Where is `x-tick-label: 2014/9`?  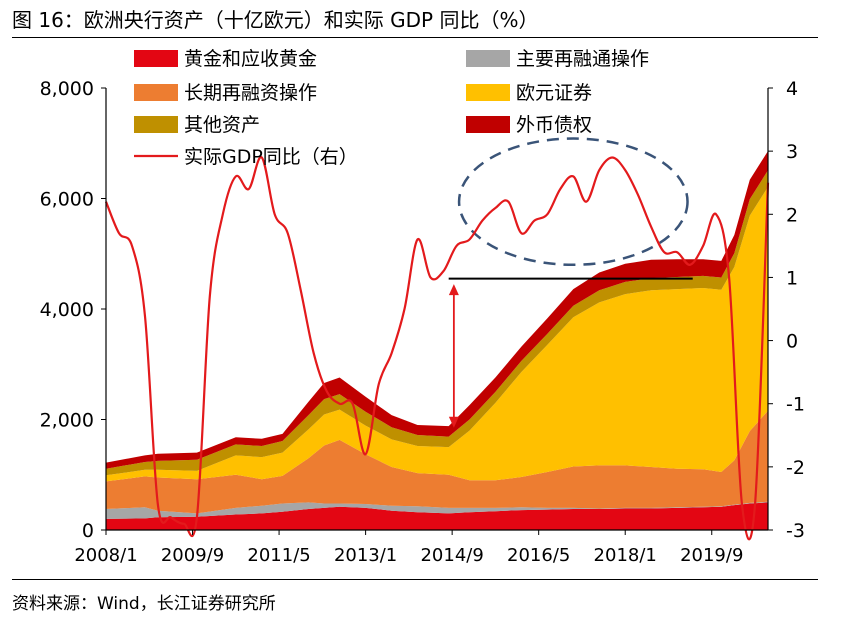 x-tick-label: 2014/9 is located at coordinates (451, 555).